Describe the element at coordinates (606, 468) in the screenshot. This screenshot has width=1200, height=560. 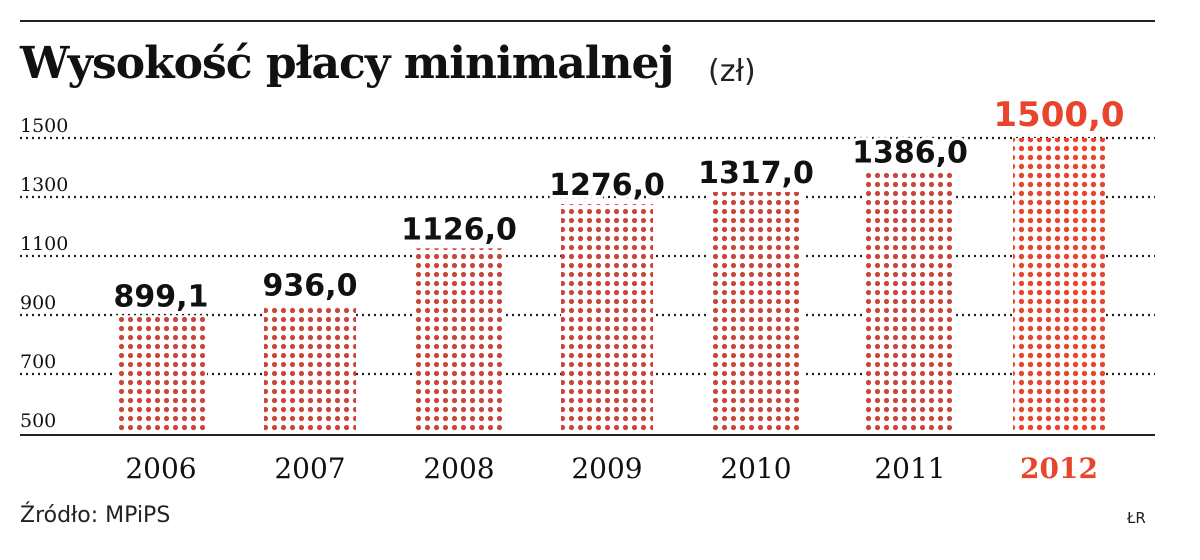
I see `x-tick-2009: 2009` at that location.